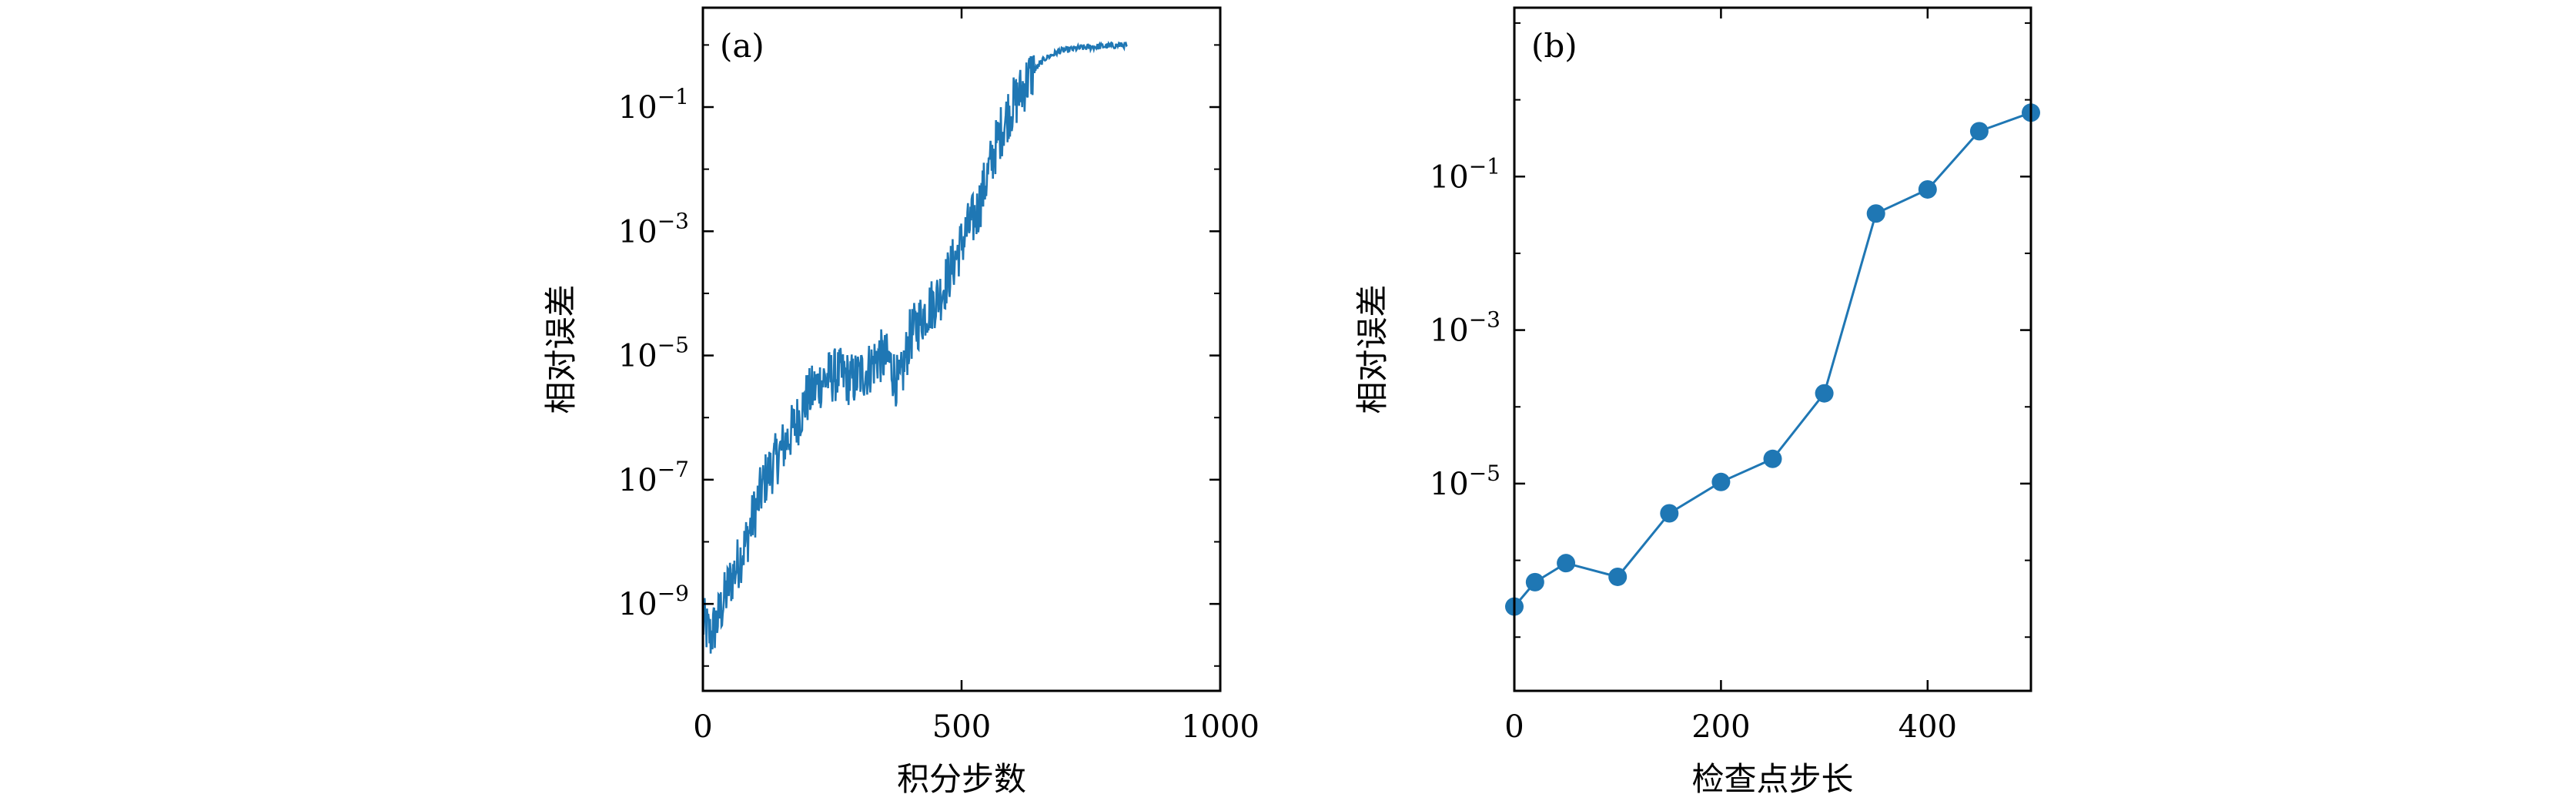 The width and height of the screenshot is (2576, 811). I want to click on x-axis-label: 检查点步长, so click(1772, 779).